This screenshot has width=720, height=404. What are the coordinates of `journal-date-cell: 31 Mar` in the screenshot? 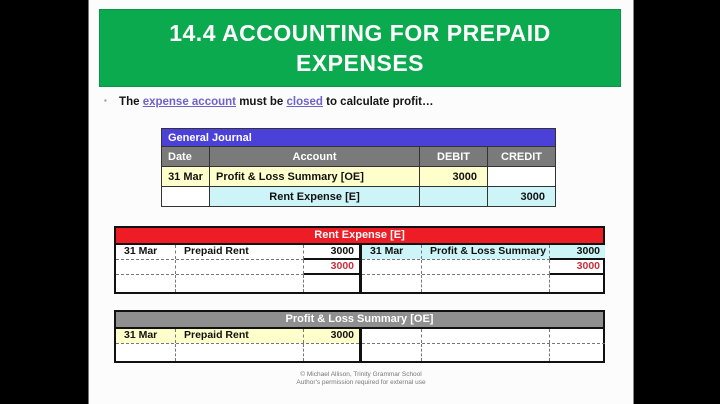 It's located at (185, 176).